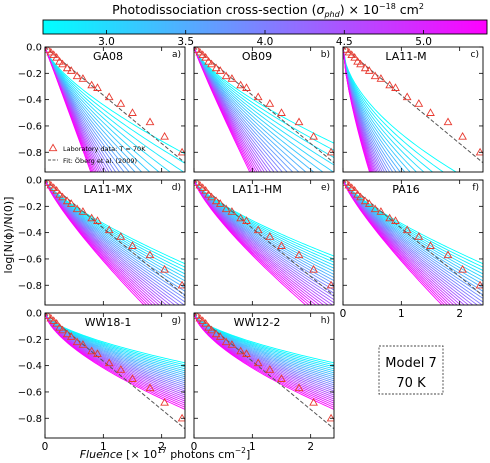  Describe the element at coordinates (106, 42) in the screenshot. I see `colorbar-tick-label: 3.0` at that location.